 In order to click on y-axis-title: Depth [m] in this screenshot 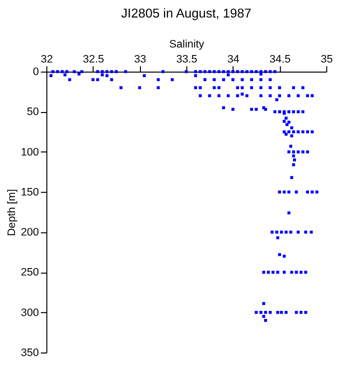, I will do `click(12, 212)`.